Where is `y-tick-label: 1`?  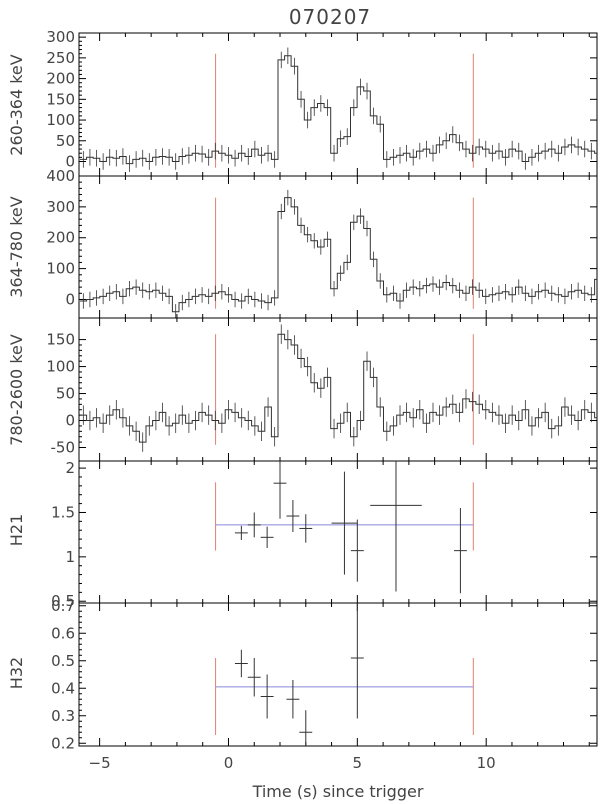
y-tick-label: 1 is located at coordinates (70, 557).